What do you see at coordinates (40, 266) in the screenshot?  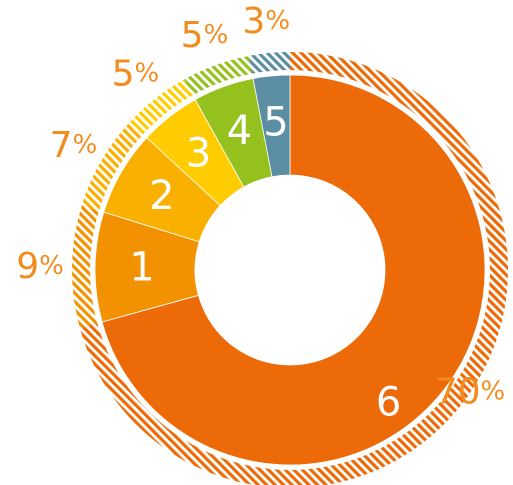 I see `percent-label-1: 9%` at bounding box center [40, 266].